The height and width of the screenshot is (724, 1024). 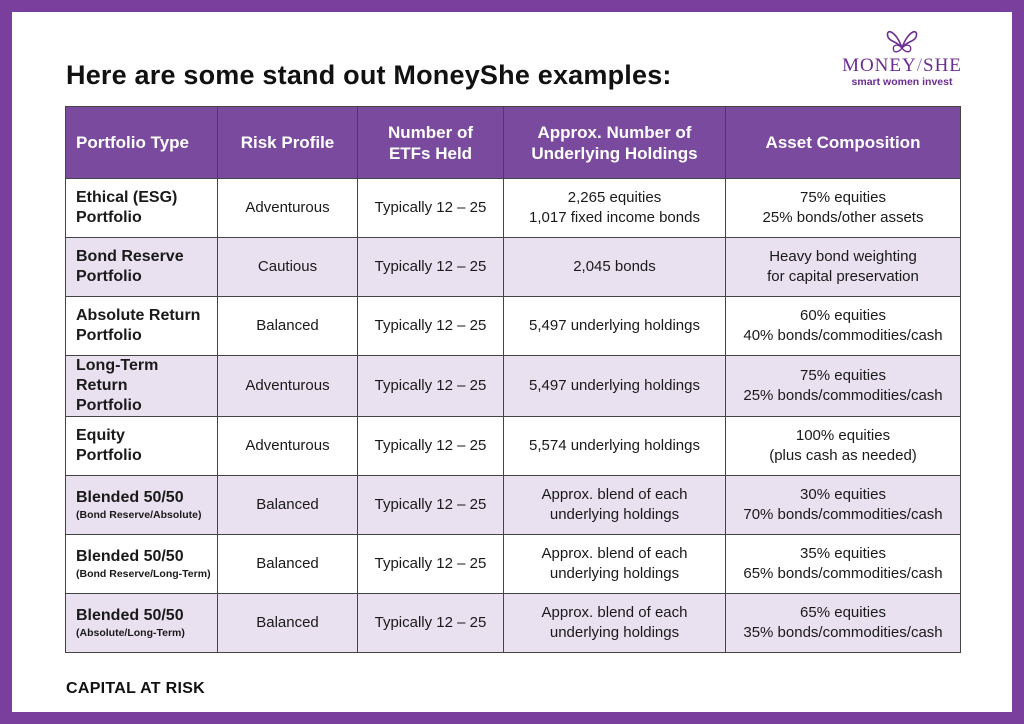 What do you see at coordinates (139, 515) in the screenshot?
I see `portfolio-subtitle: (Bond Reserve/Absolute)` at bounding box center [139, 515].